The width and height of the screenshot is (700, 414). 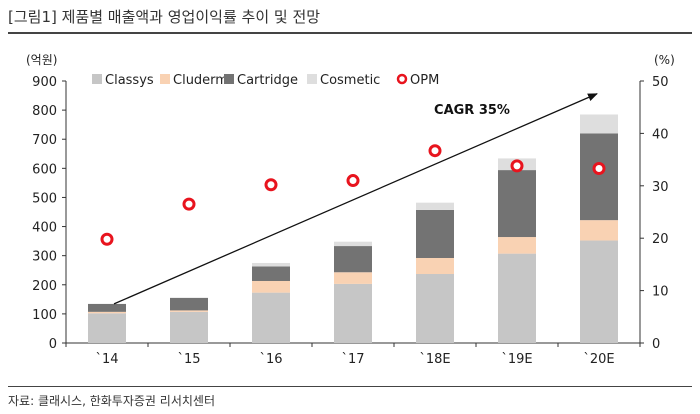 I want to click on x-tick-label: `19E, so click(x=516, y=359).